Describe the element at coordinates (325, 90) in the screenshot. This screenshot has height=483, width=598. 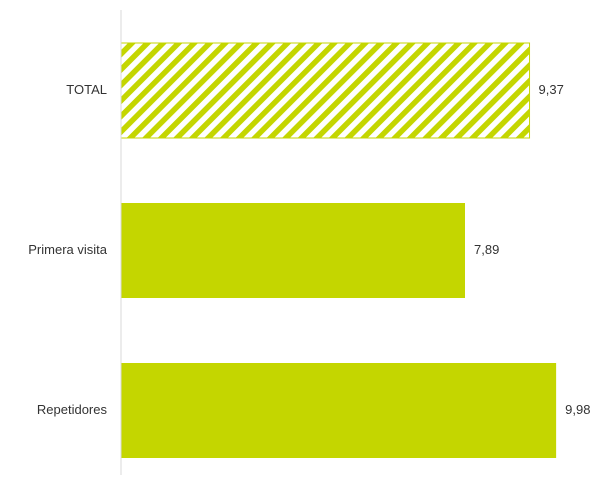
I see `bar-total` at that location.